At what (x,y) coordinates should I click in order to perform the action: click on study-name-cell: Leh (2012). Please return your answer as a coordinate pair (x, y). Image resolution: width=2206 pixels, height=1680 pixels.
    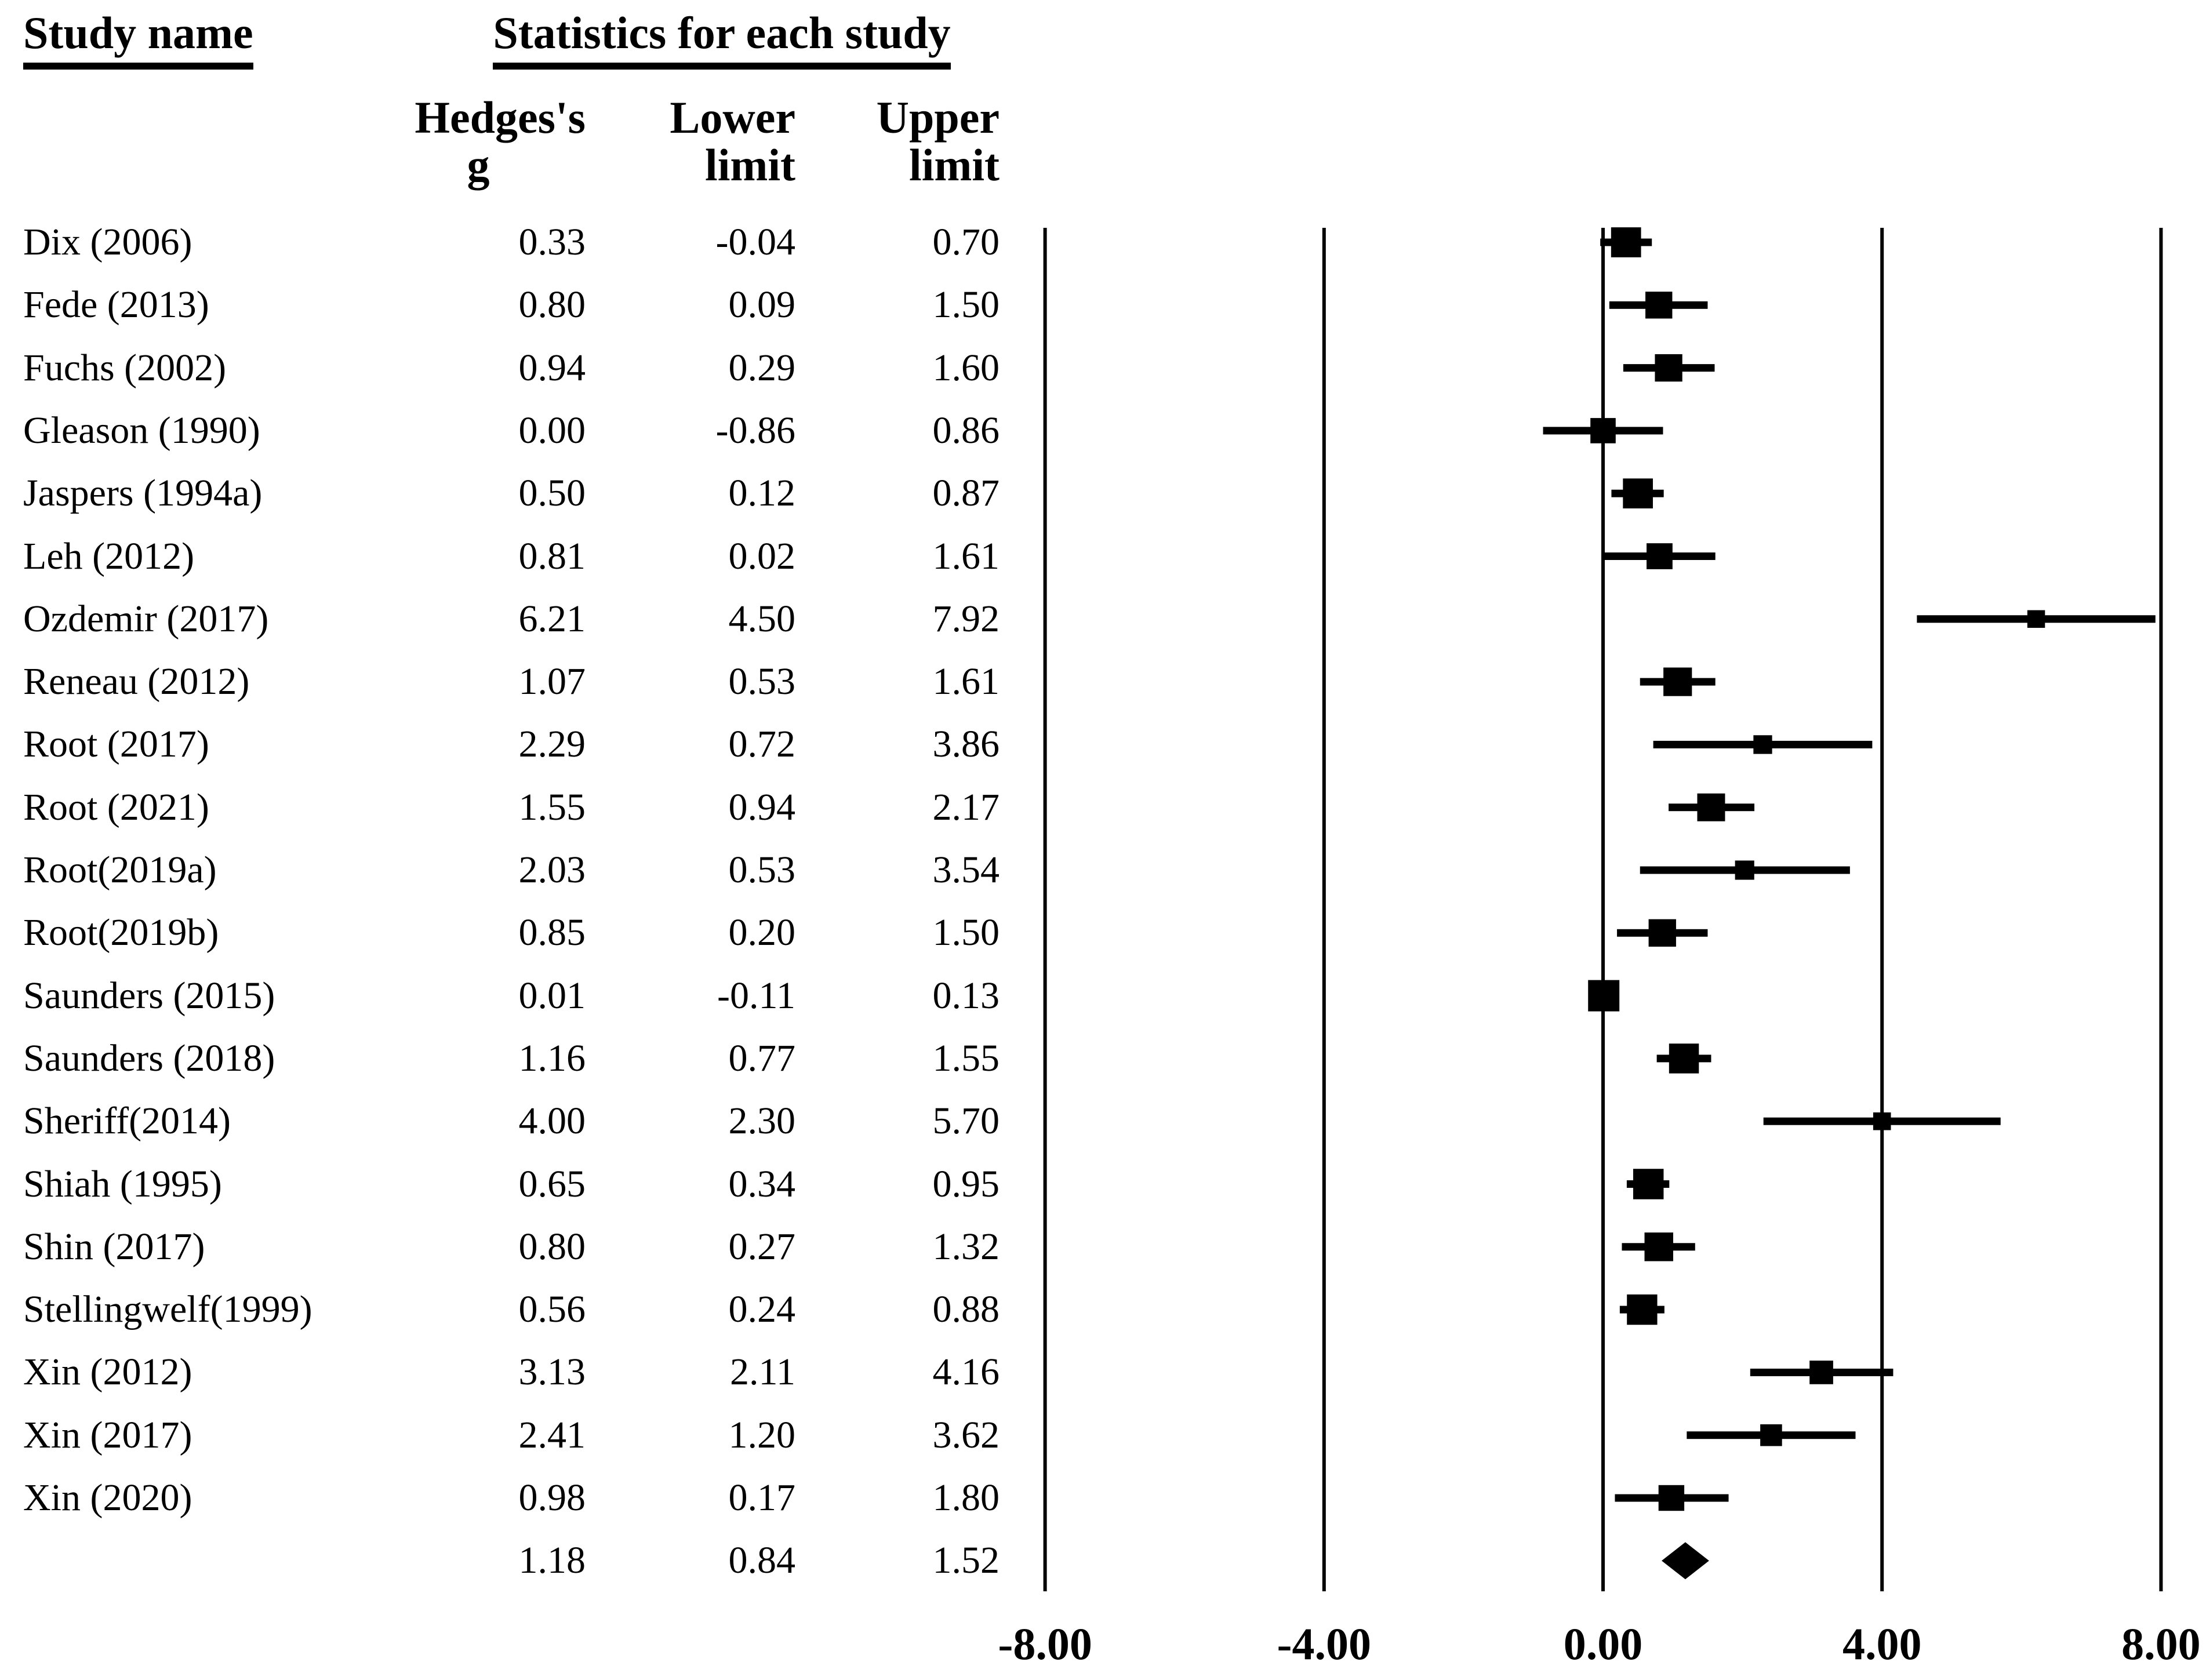
    Looking at the image, I should click on (109, 556).